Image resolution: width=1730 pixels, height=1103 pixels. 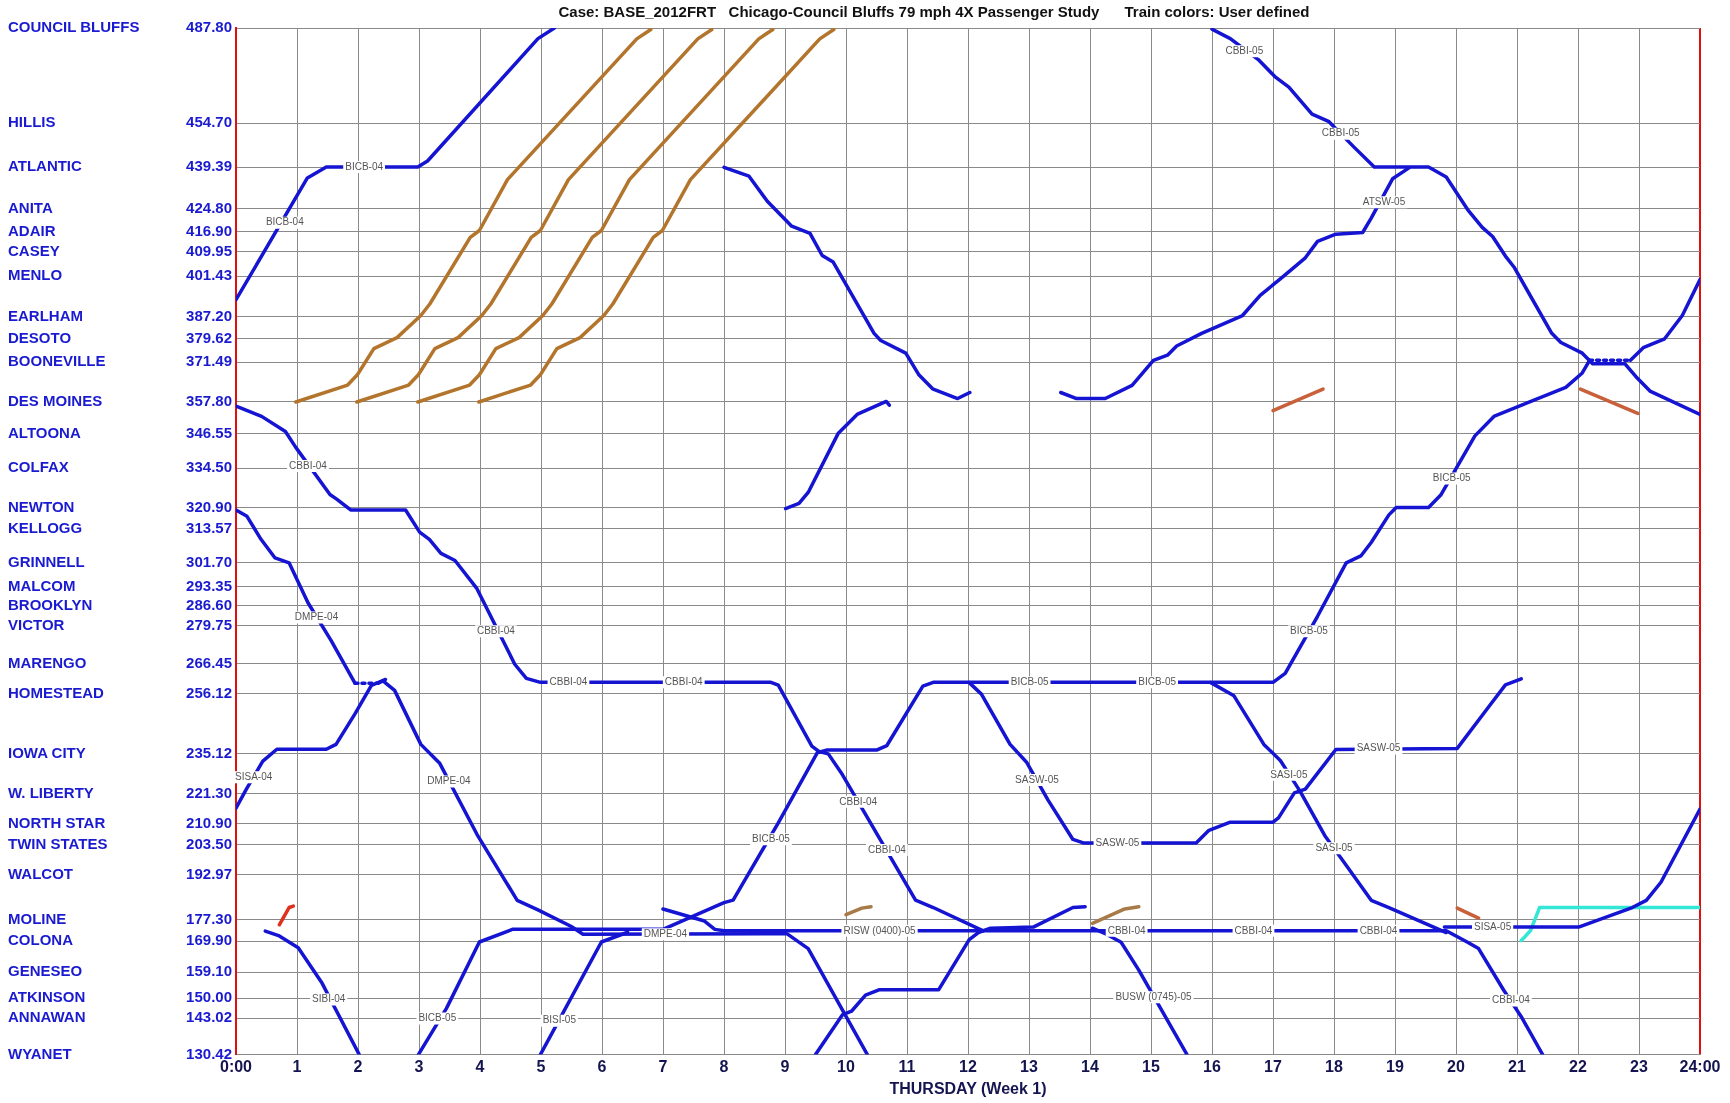 What do you see at coordinates (47, 997) in the screenshot?
I see `text: ATKINSON` at bounding box center [47, 997].